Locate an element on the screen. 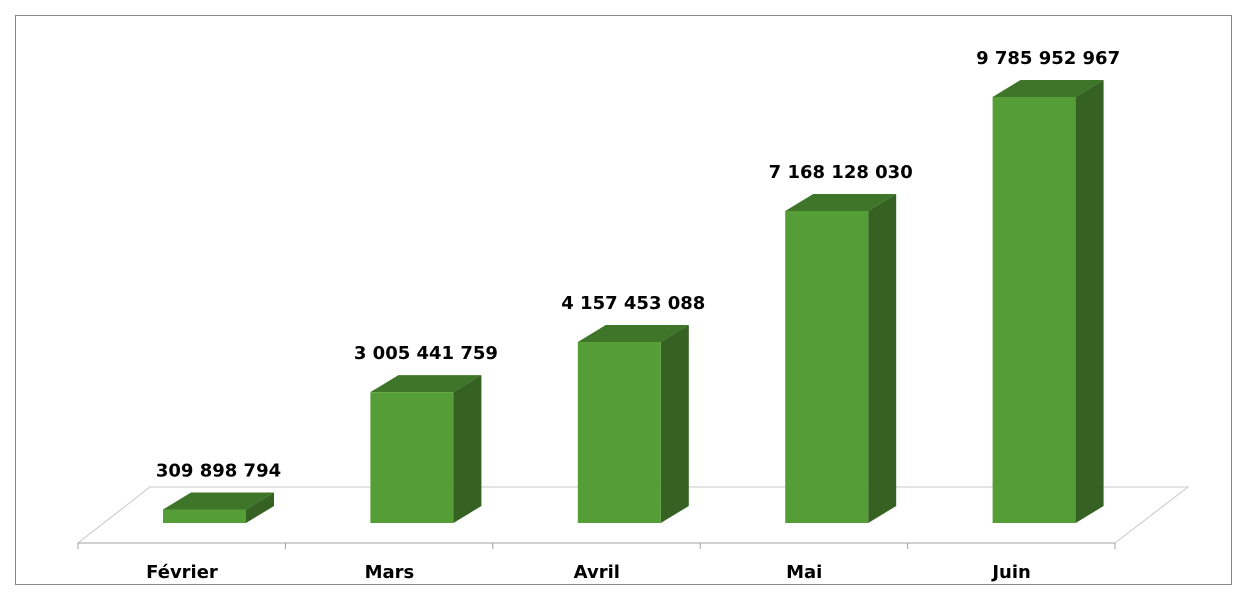  x-tick-label: Avril is located at coordinates (597, 572).